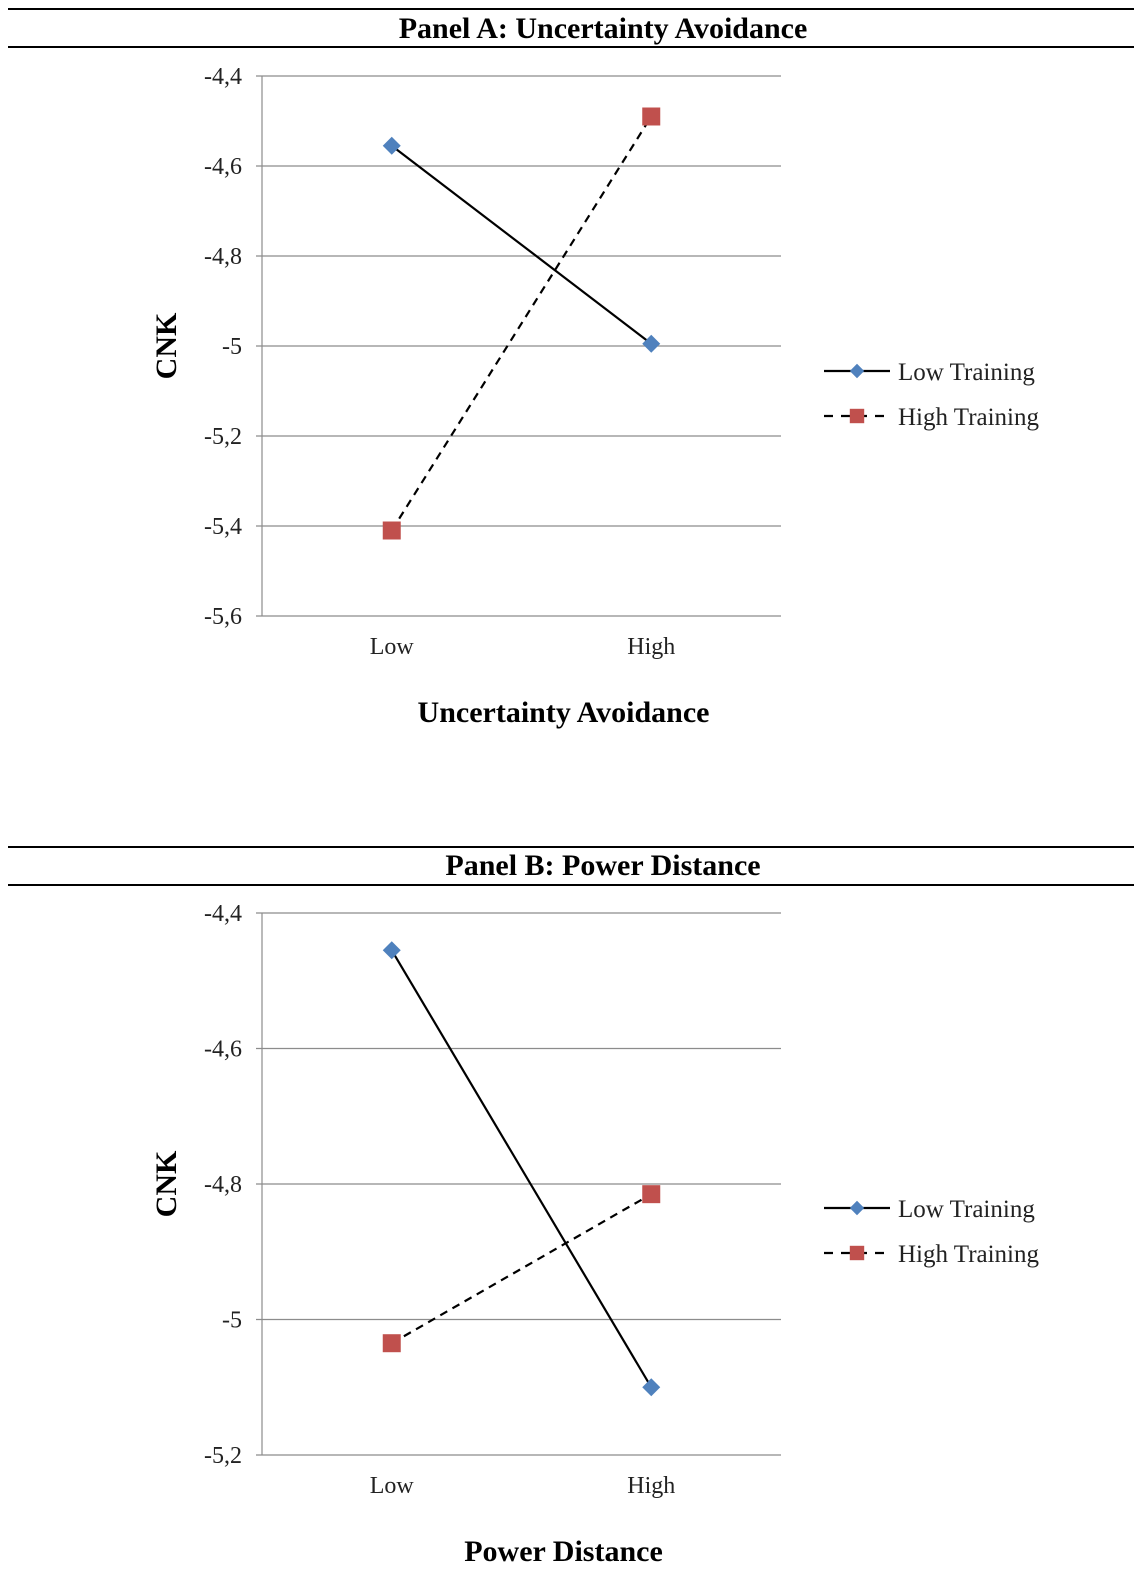 The height and width of the screenshot is (1579, 1142). Describe the element at coordinates (223, 527) in the screenshot. I see `y-tick-label: -5,4` at that location.